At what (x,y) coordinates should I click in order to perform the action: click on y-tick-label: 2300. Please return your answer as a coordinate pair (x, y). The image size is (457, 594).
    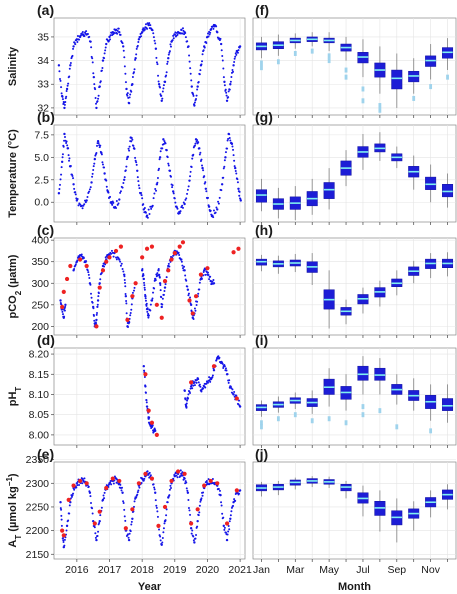
    Looking at the image, I should click on (38, 484).